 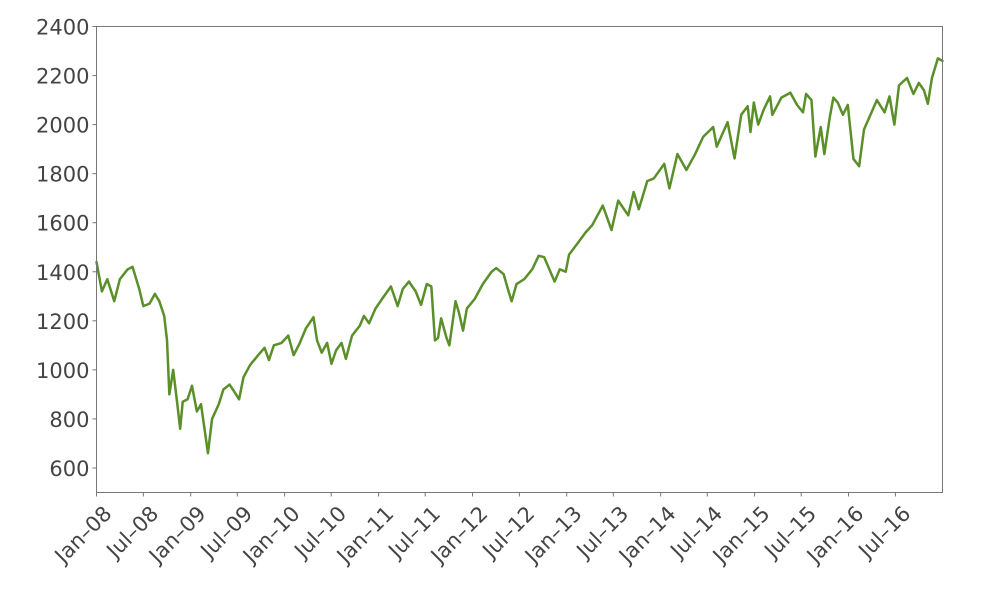 What do you see at coordinates (62, 126) in the screenshot?
I see `y-tick-label: 2000` at bounding box center [62, 126].